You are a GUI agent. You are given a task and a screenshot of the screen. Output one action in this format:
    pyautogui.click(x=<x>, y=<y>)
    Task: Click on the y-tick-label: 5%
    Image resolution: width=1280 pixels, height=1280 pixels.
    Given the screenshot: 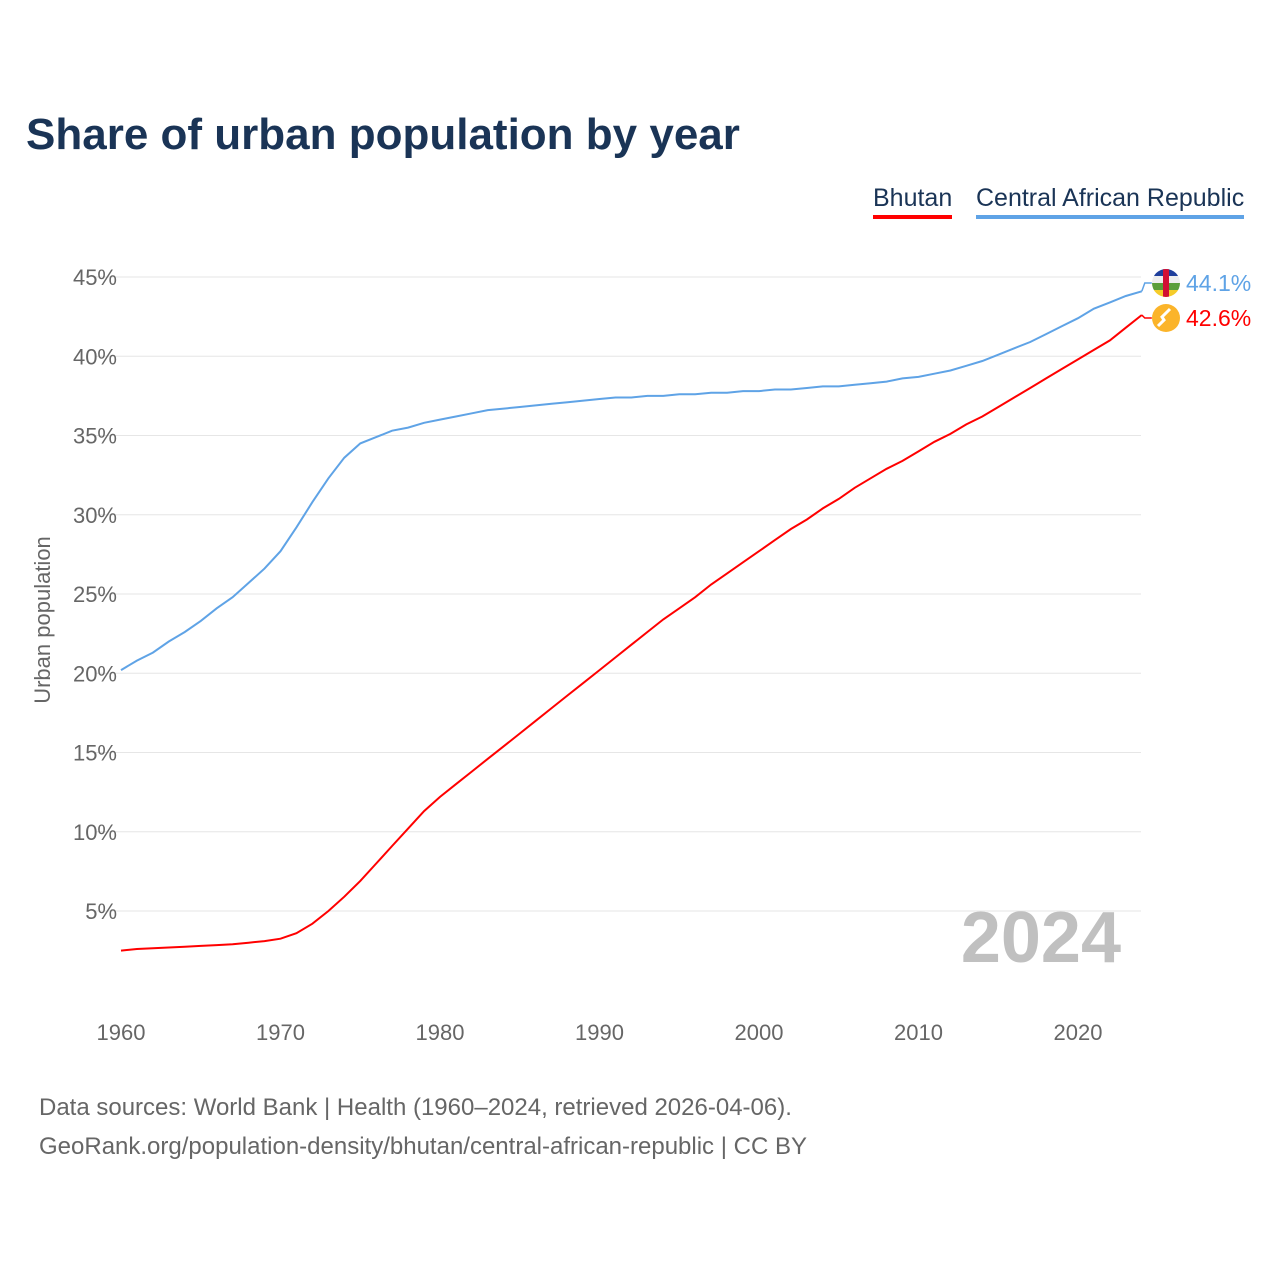 What is the action you would take?
    pyautogui.click(x=101, y=911)
    